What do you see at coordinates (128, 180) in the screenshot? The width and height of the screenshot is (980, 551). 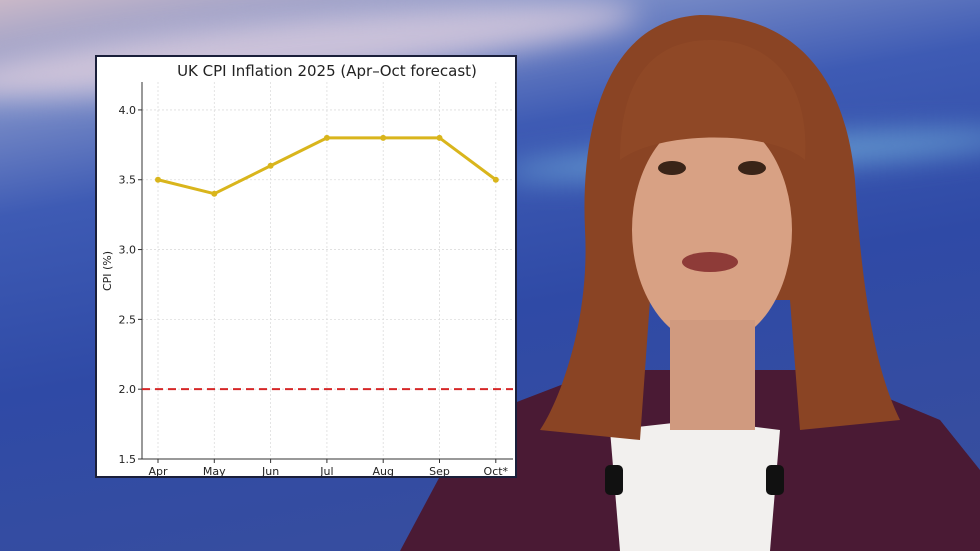 I see `y-tick-label: 3.5` at bounding box center [128, 180].